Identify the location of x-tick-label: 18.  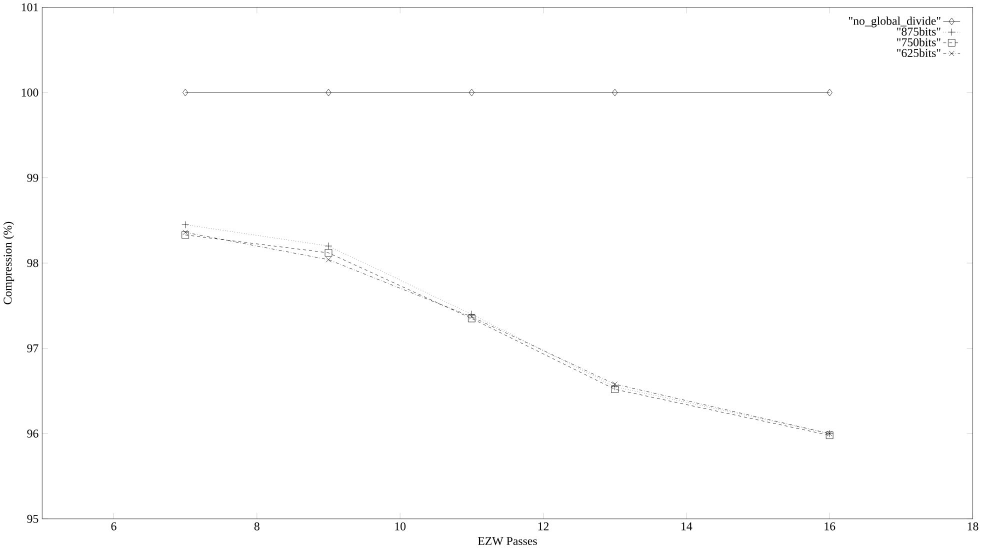
(973, 526).